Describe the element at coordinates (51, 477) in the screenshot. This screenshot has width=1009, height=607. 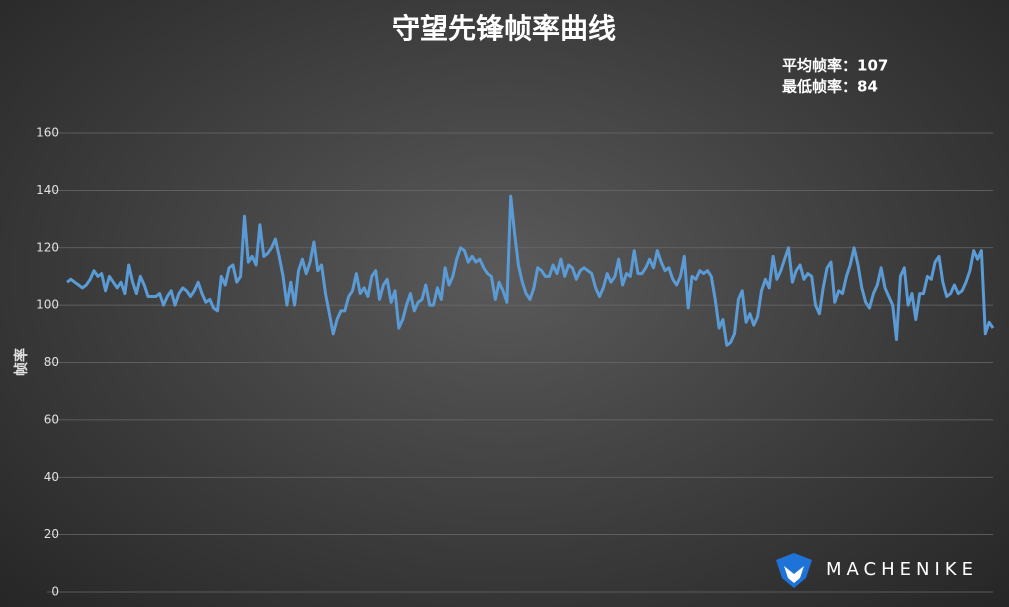
I see `y-tick-label: 40` at that location.